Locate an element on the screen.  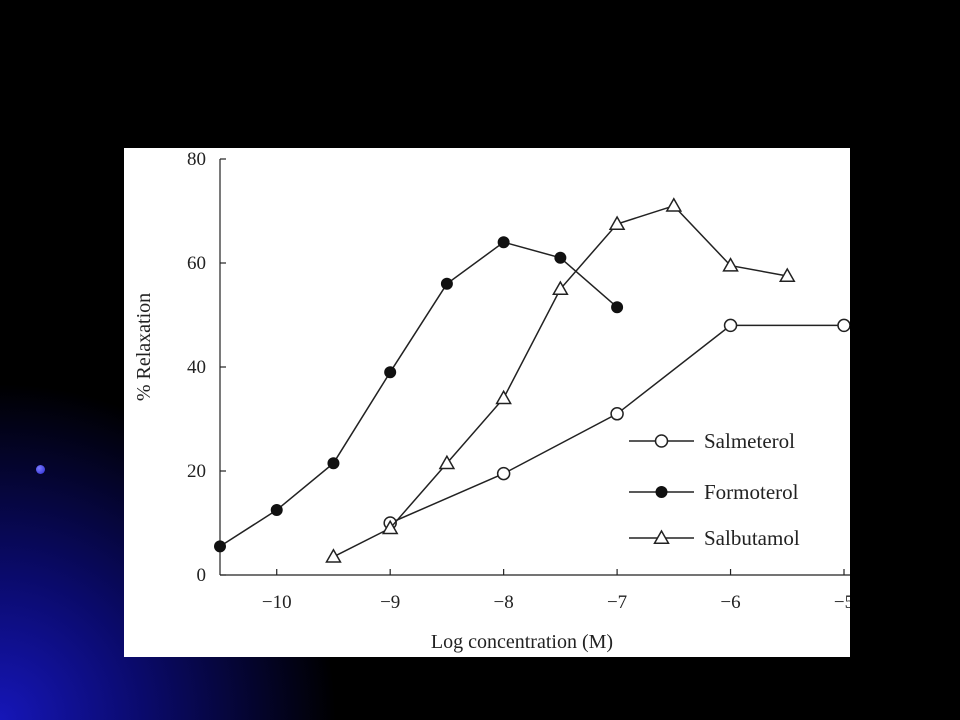
x-tick-label: −8 is located at coordinates (504, 602).